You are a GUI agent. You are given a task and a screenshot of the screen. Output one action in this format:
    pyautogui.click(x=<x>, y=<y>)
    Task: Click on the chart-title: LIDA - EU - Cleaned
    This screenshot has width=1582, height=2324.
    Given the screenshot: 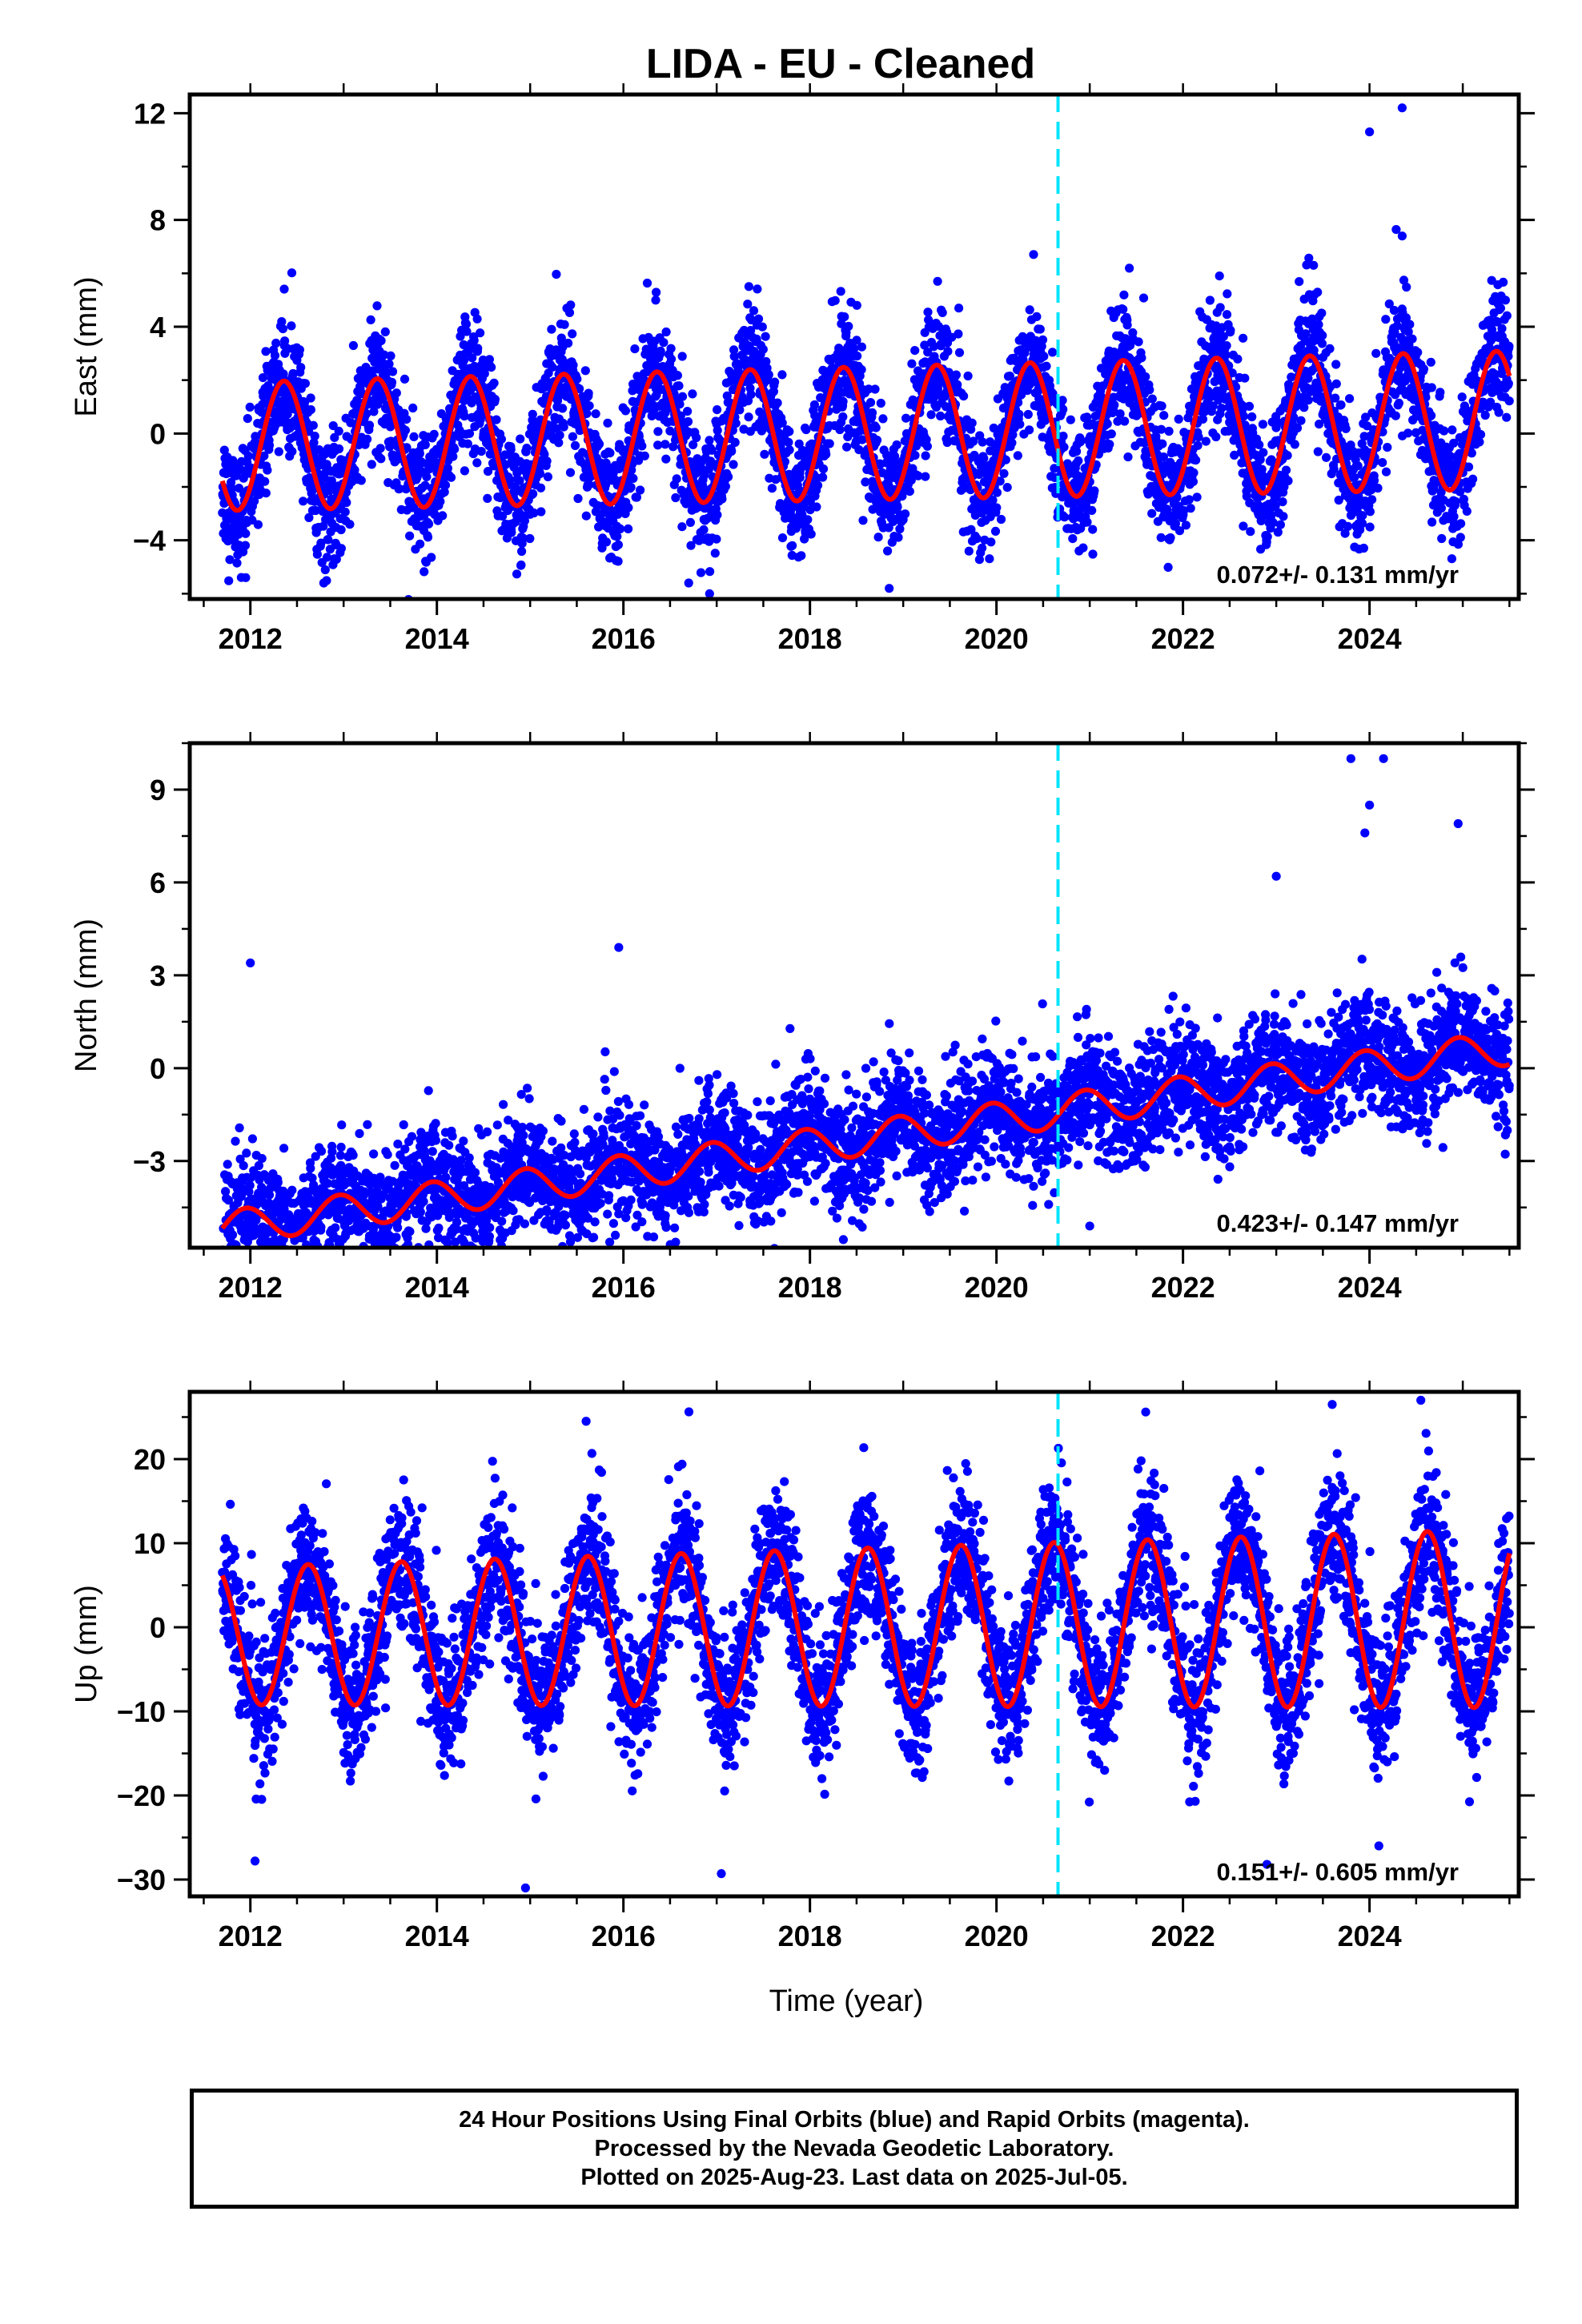 What is the action you would take?
    pyautogui.click(x=841, y=64)
    